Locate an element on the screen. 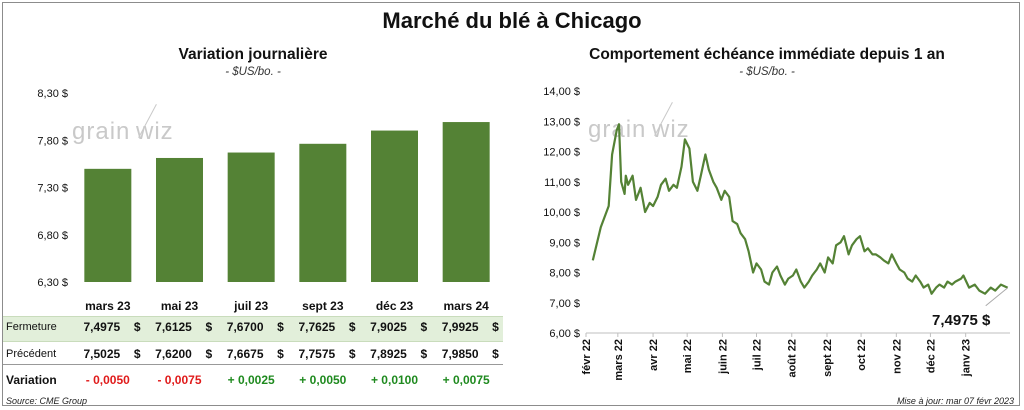 The height and width of the screenshot is (410, 1024). last-price-label: 7,4975 $ is located at coordinates (961, 320).